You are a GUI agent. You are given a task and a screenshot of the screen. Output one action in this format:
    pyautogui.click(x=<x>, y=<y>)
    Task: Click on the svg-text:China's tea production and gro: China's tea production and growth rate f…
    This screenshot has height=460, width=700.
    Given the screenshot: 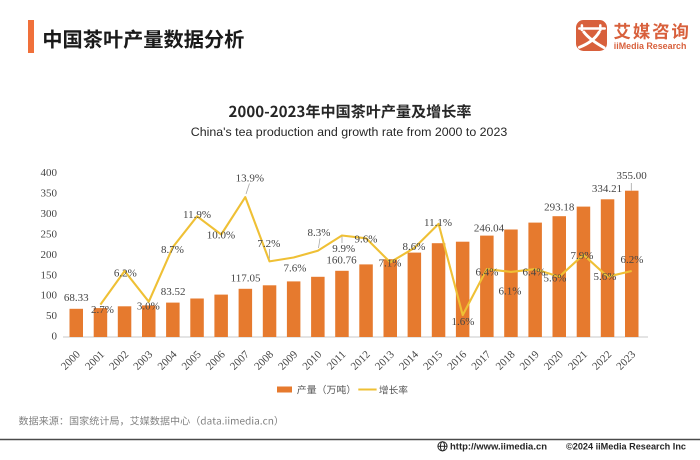 What is the action you would take?
    pyautogui.click(x=349, y=132)
    